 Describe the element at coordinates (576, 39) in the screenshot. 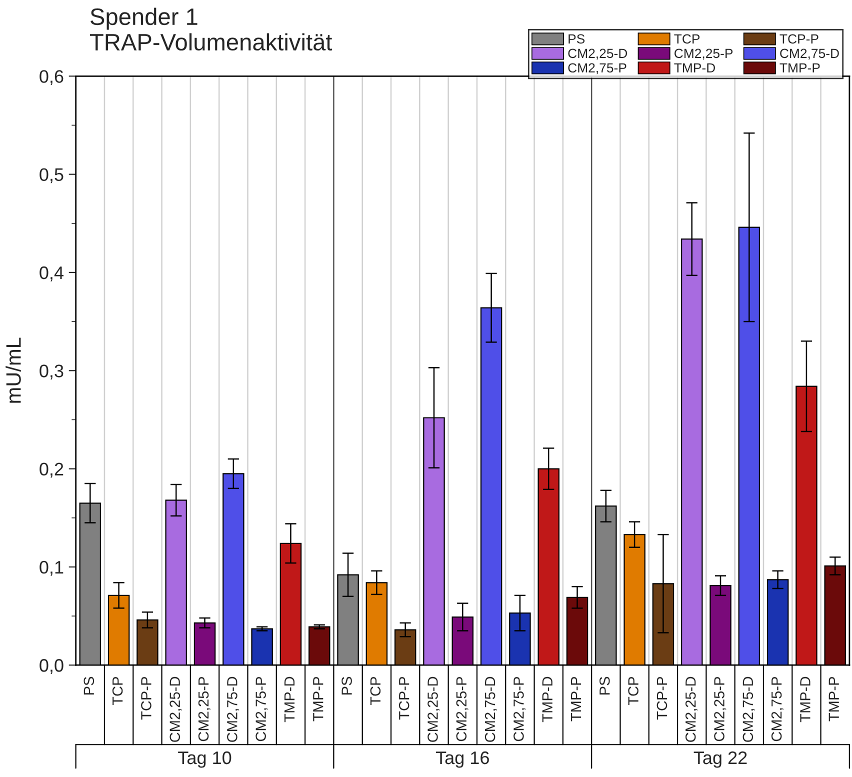

I see `legend-label: PS` at that location.